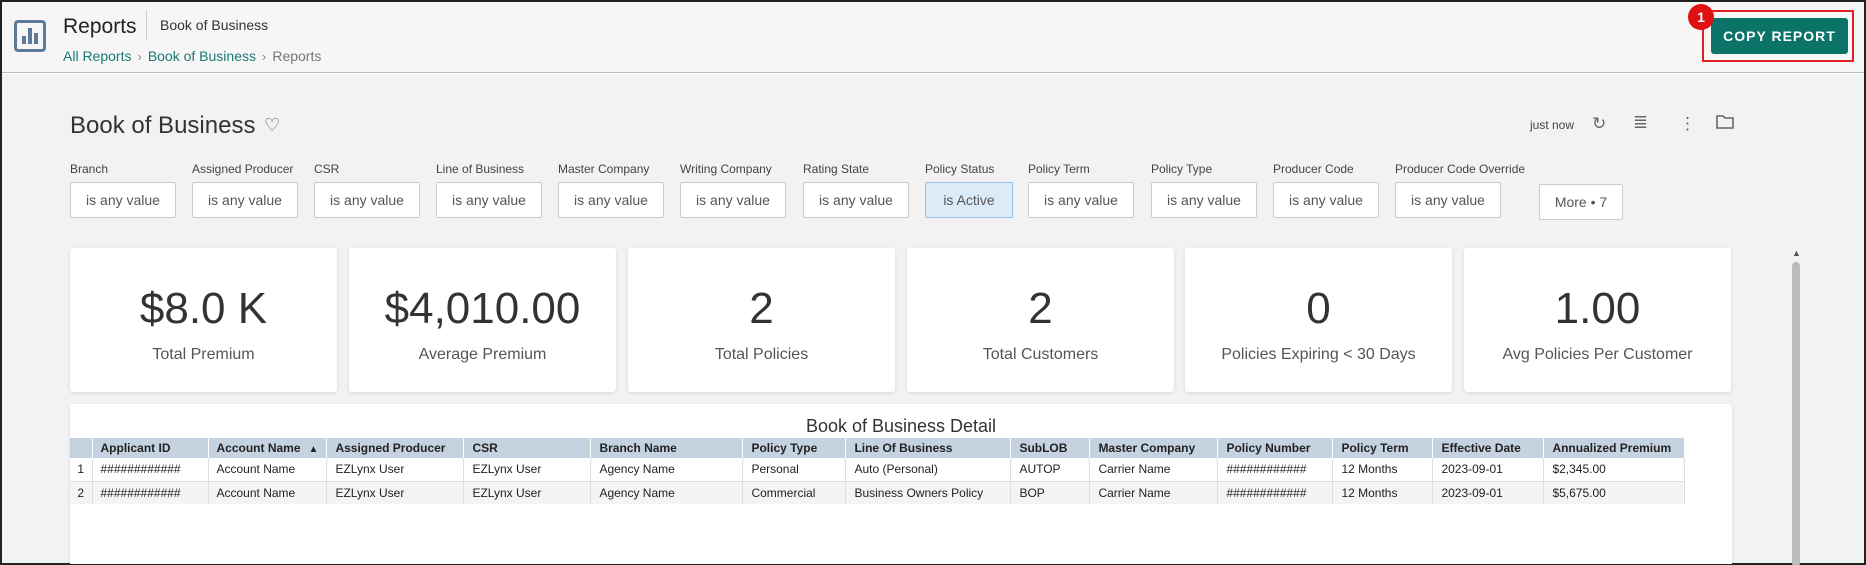 This screenshot has height=565, width=1866. Describe the element at coordinates (201, 56) in the screenshot. I see `breadcrumb-book-of-business: Book of Business` at that location.